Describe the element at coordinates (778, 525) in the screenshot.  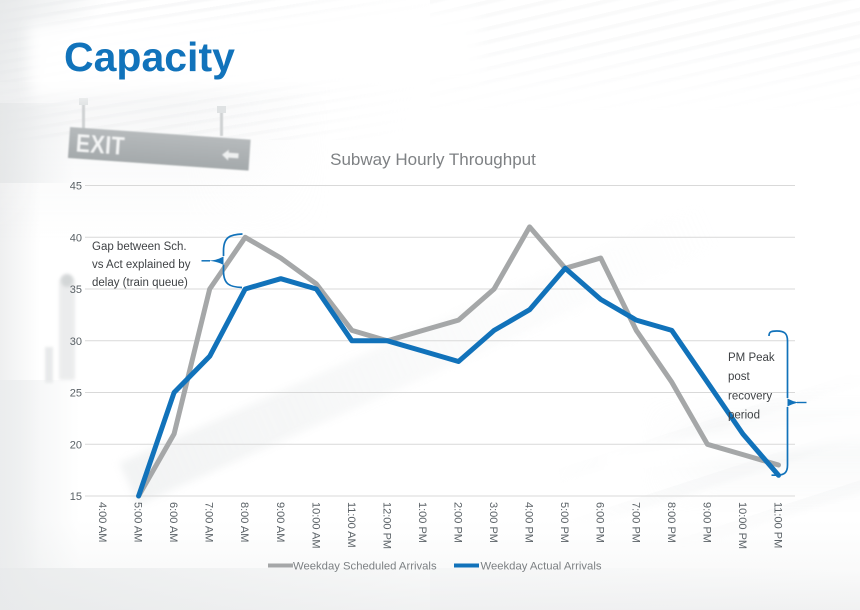
I see `svg-text: 11:00 PM` at that location.